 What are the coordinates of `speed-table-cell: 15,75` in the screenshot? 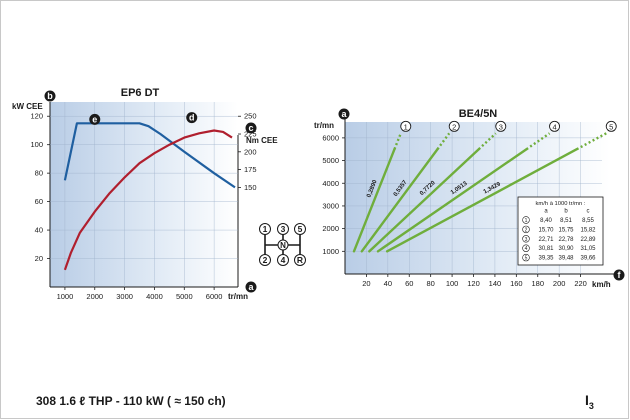 It's located at (566, 230).